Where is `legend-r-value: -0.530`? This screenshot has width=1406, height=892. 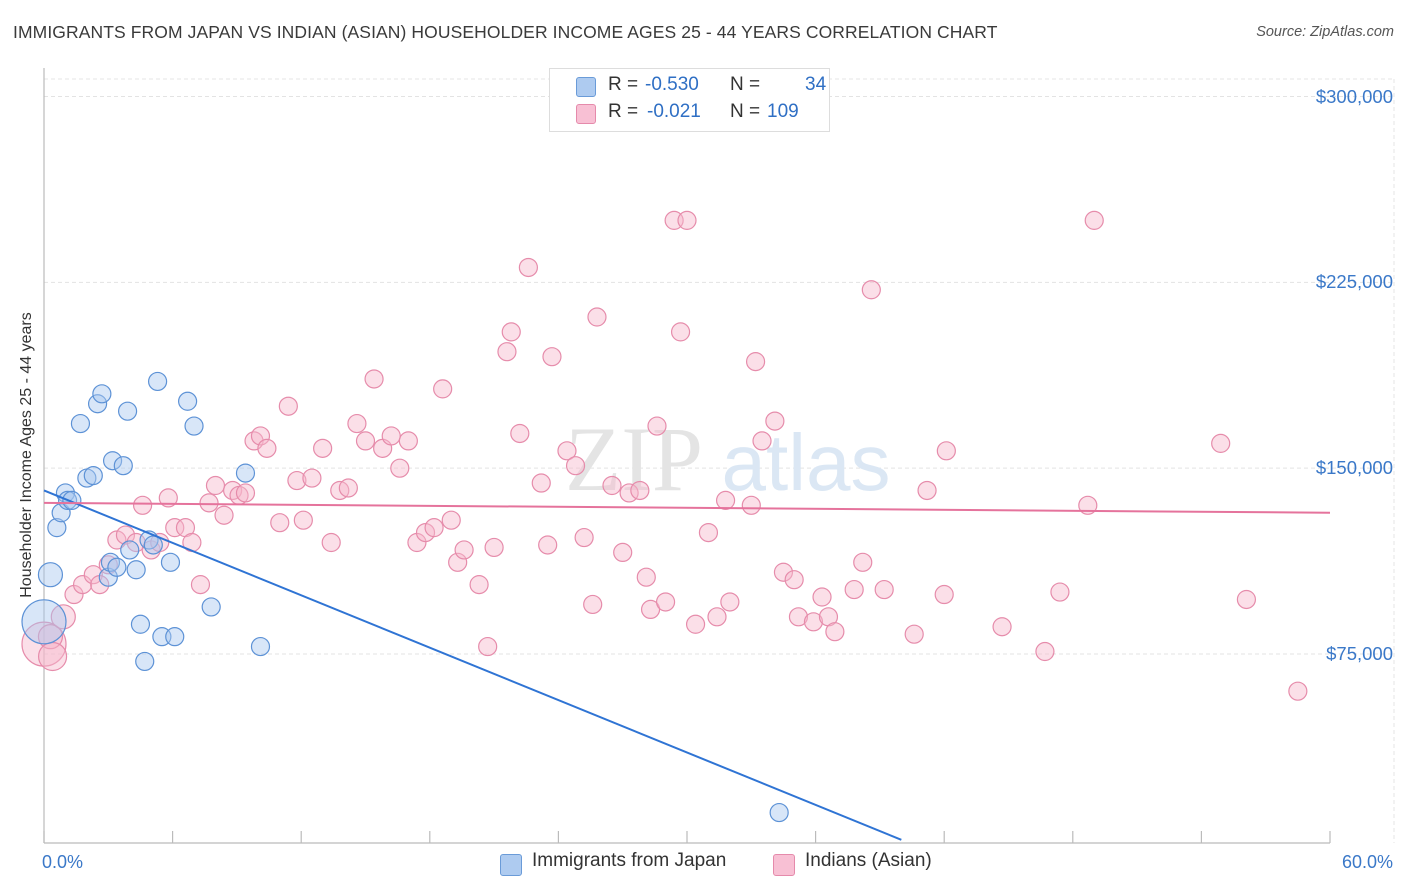 legend-r-value: -0.530 is located at coordinates (672, 84).